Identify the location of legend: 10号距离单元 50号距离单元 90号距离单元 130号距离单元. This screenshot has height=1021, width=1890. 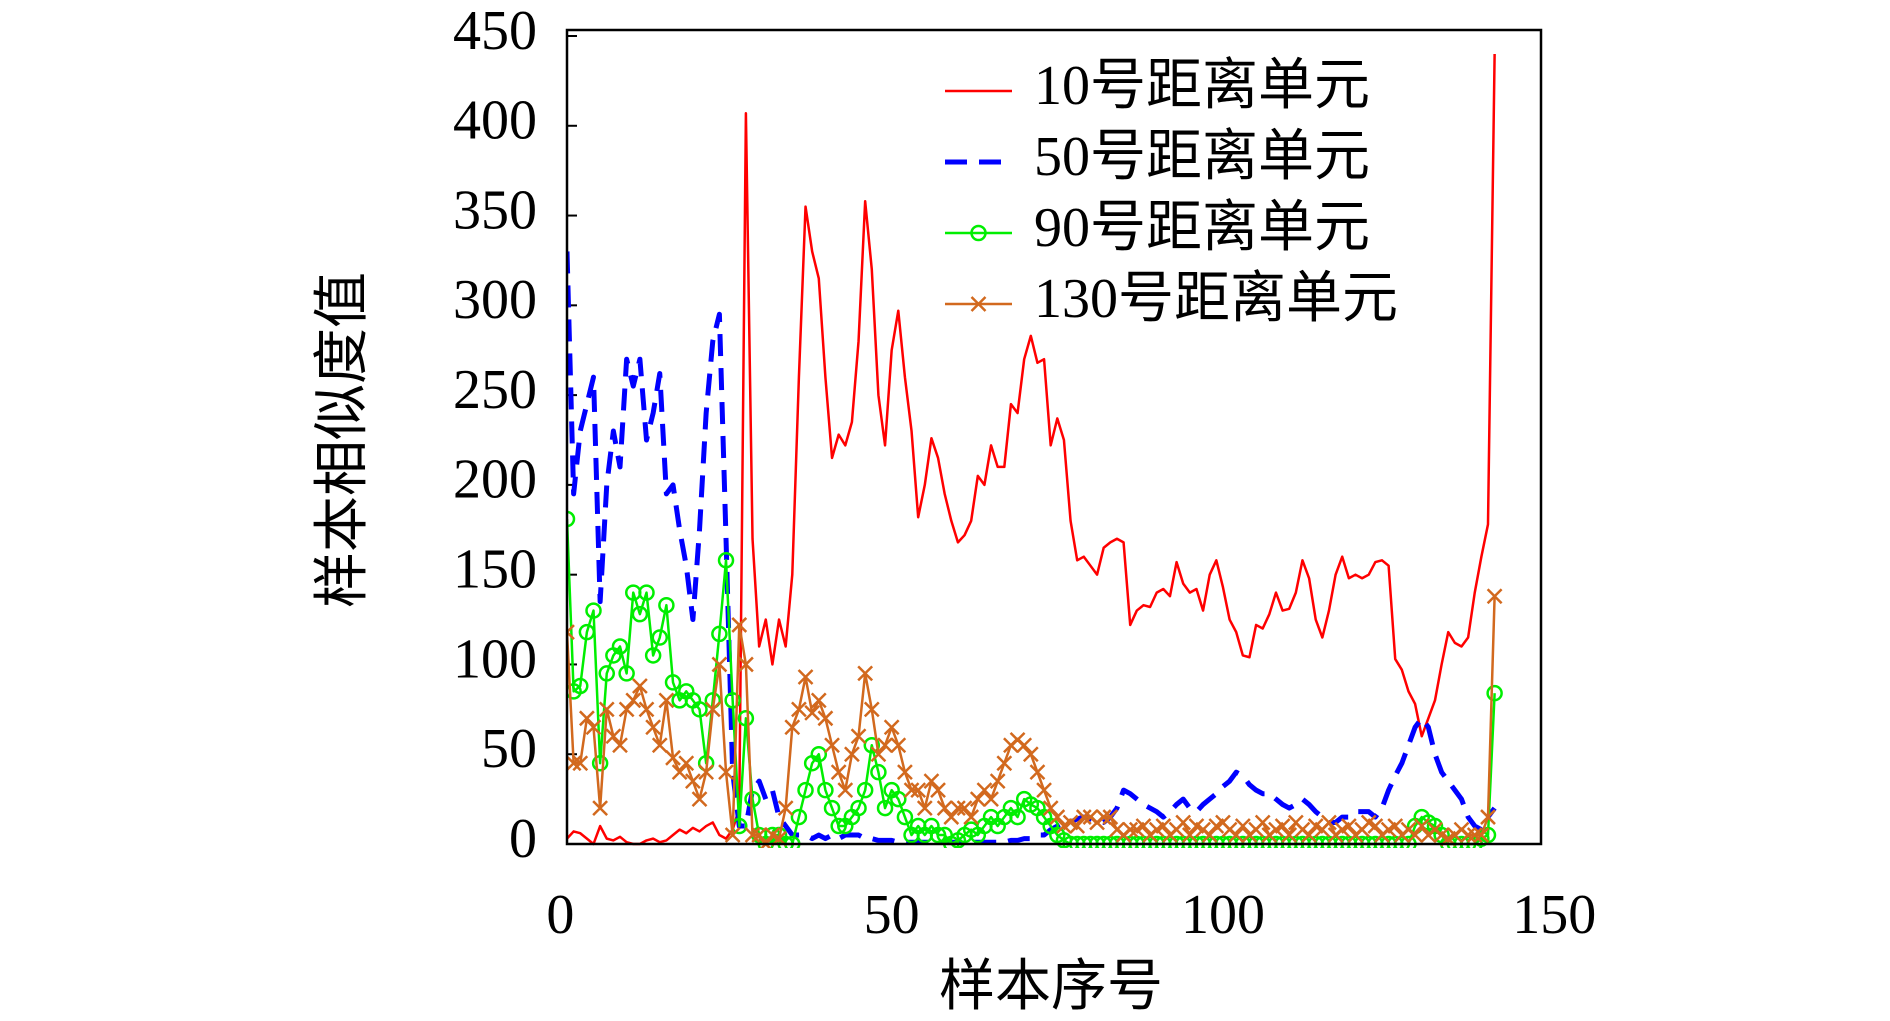
(1171, 192).